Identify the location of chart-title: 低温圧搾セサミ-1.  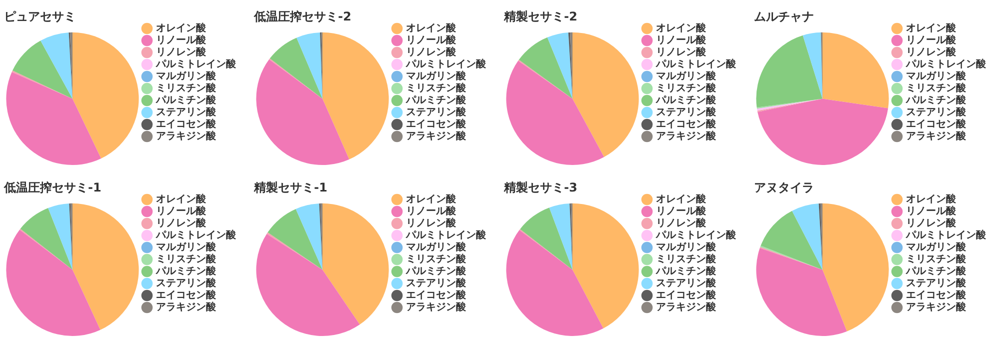
(52, 187).